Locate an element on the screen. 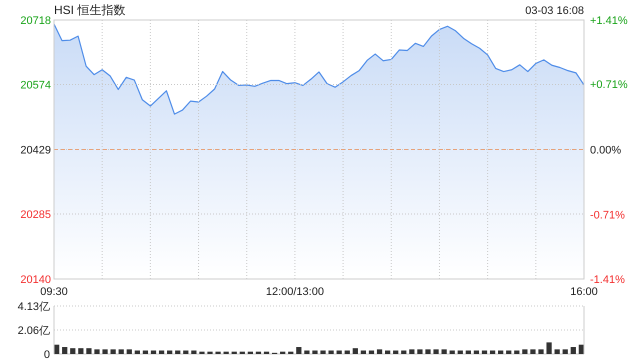 This screenshot has width=640, height=360. x-tick-label: 09:30 is located at coordinates (54, 292).